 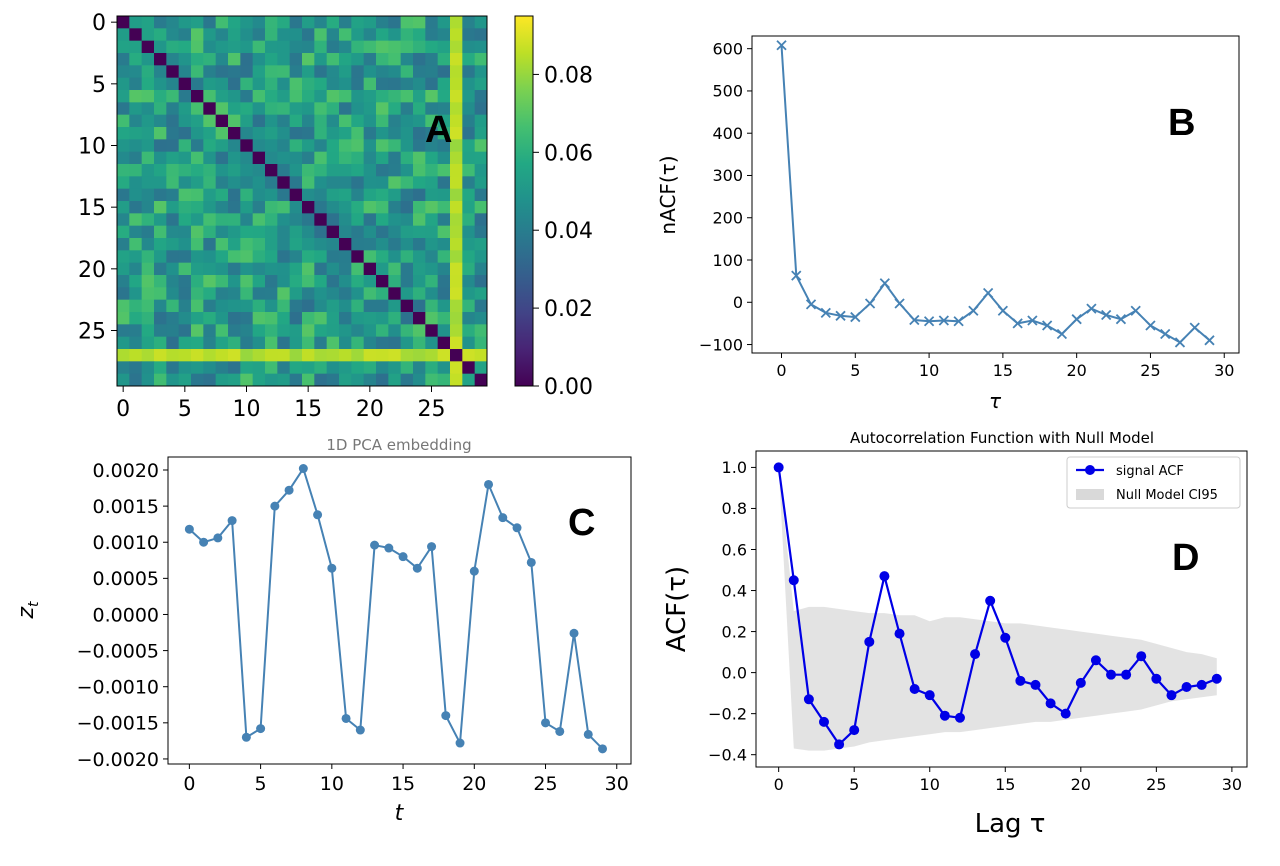 What do you see at coordinates (28, 610) in the screenshot?
I see `svg-text: zt` at bounding box center [28, 610].